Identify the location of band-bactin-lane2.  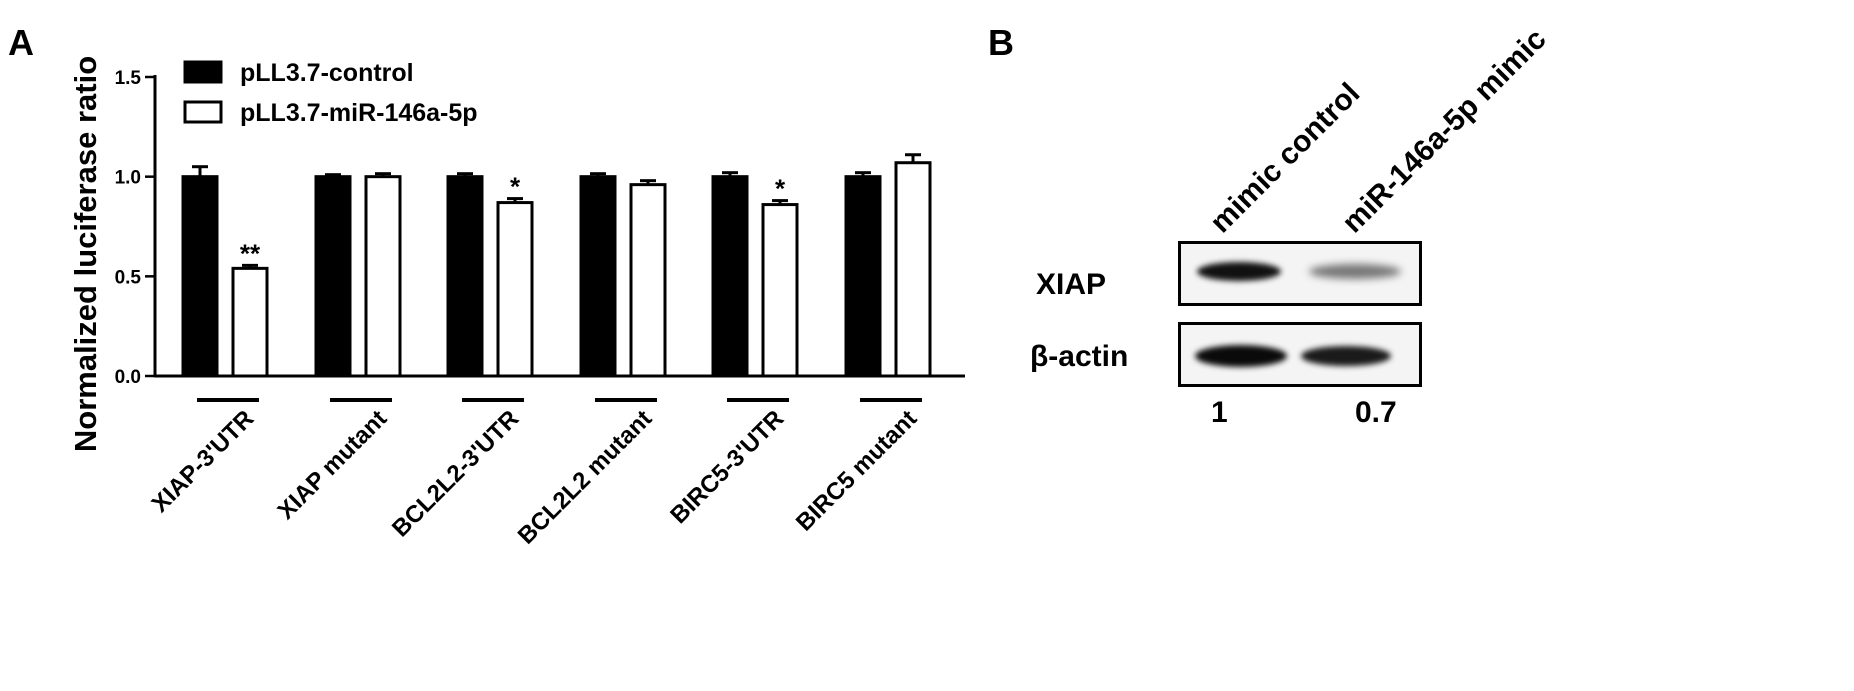
(1346, 356).